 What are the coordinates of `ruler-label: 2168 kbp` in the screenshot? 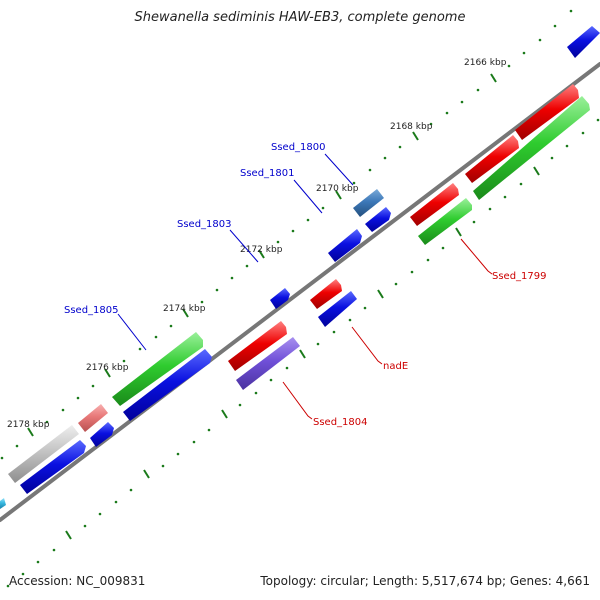 It's located at (411, 127).